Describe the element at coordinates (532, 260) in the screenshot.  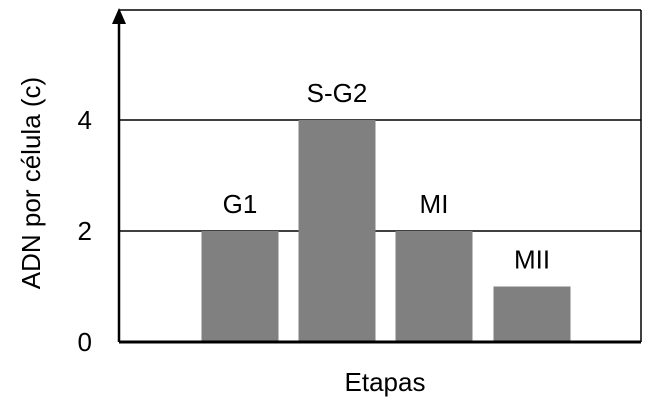
I see `bar-label-mii: MII` at that location.